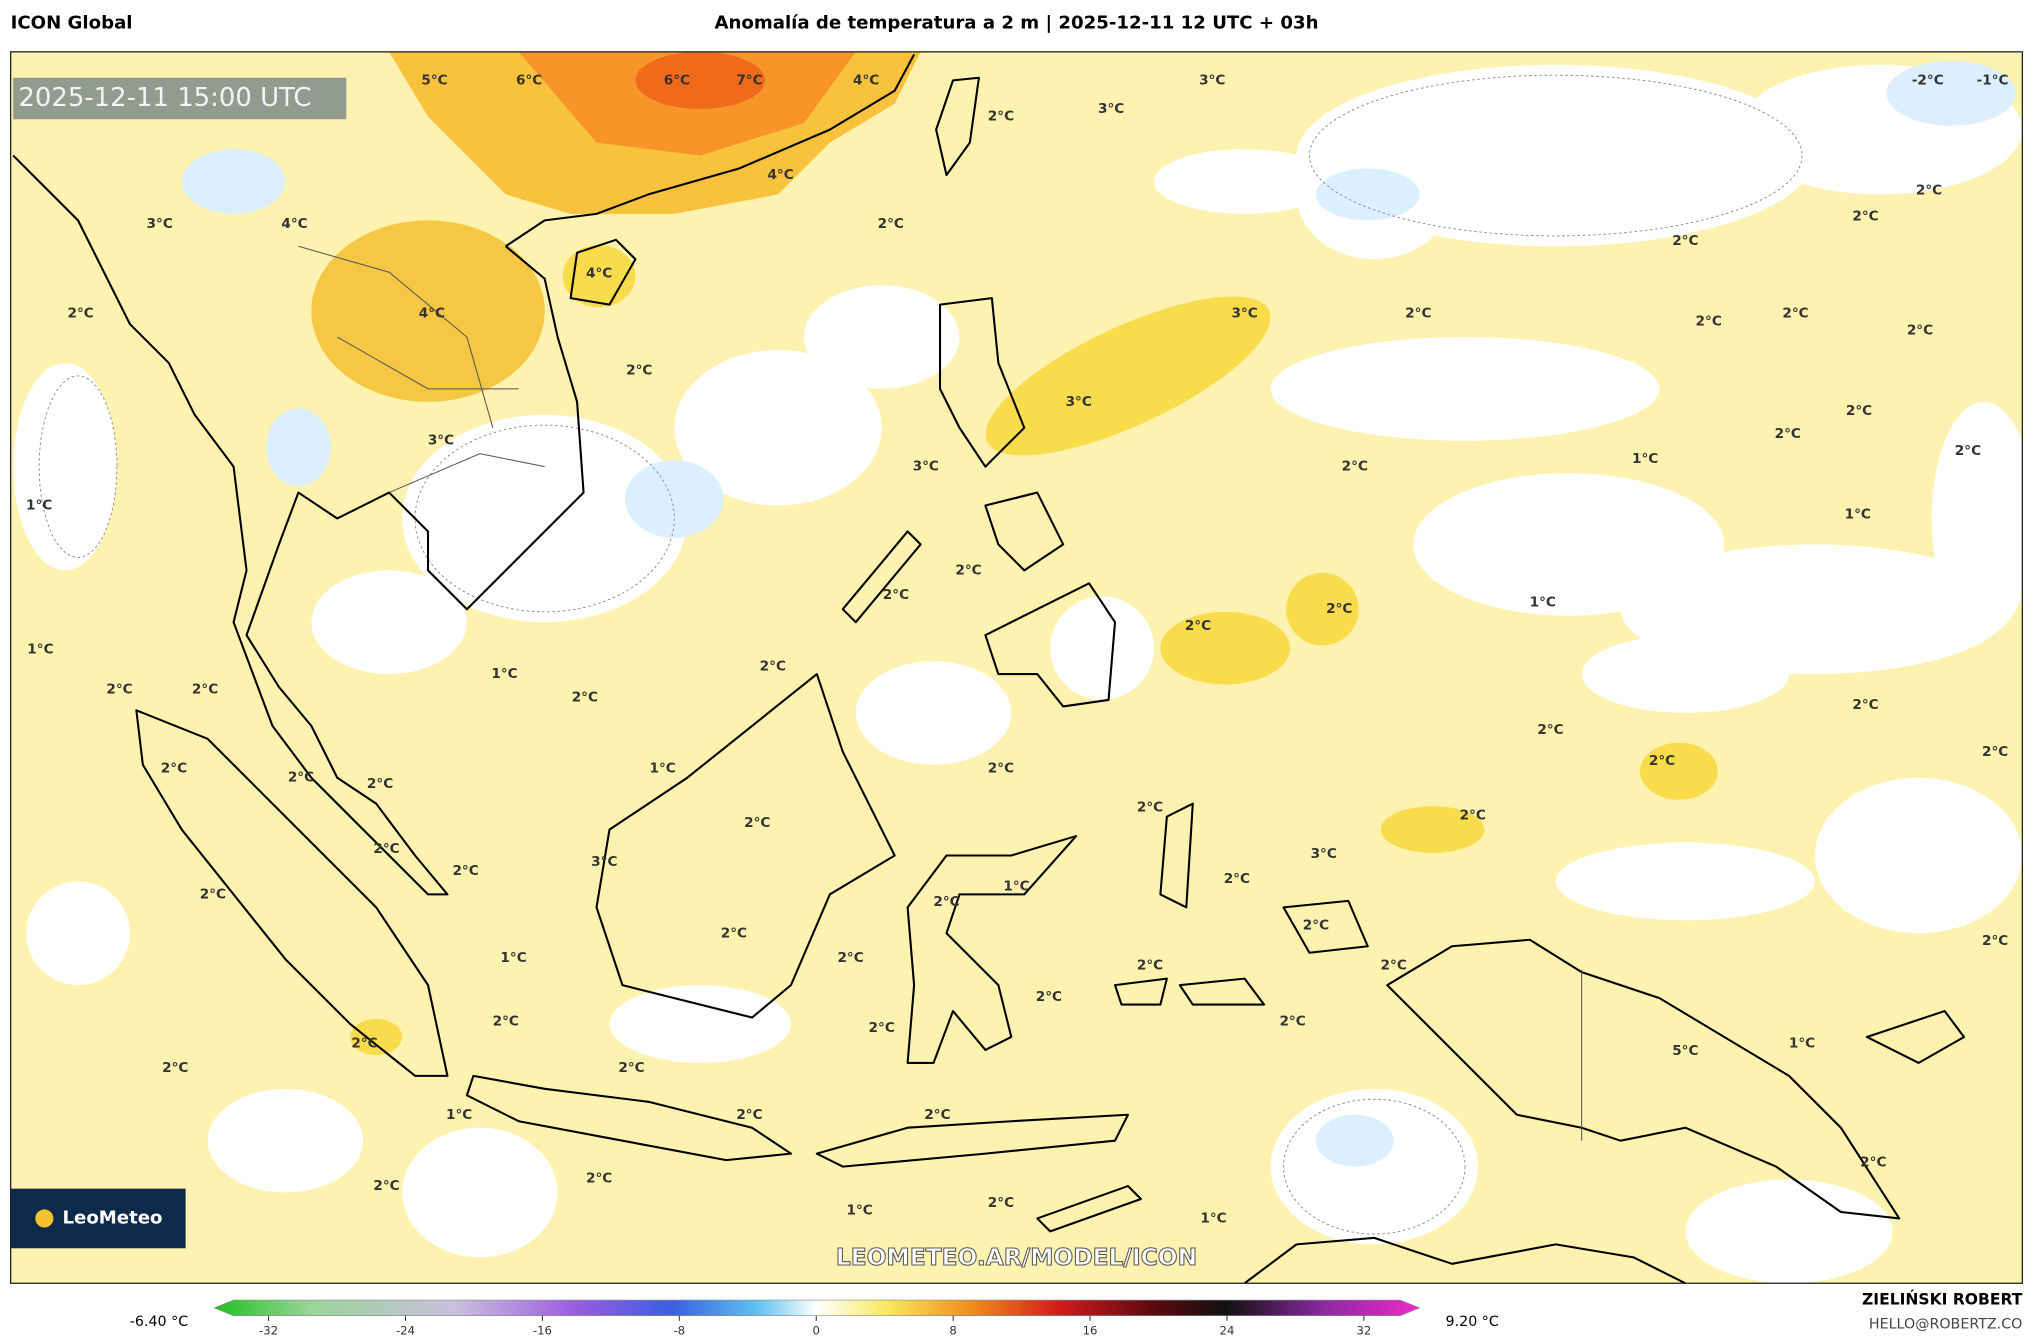 This screenshot has width=2033, height=1339. Describe the element at coordinates (952, 1331) in the screenshot. I see `colorbar-tick-label: 8` at that location.